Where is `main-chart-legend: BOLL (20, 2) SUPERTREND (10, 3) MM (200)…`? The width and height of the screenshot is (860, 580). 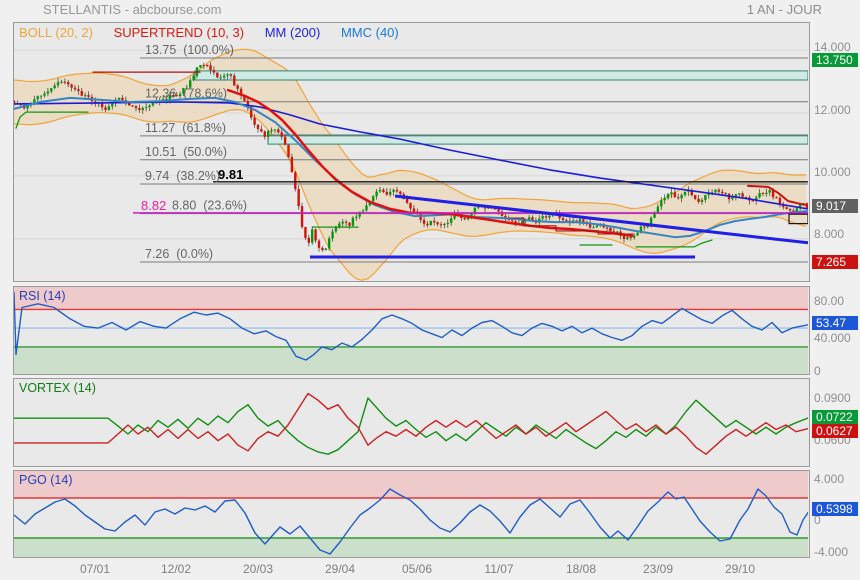
main-chart-legend: BOLL (20, 2) SUPERTREND (10, 3) MM (200)… is located at coordinates (217, 32).